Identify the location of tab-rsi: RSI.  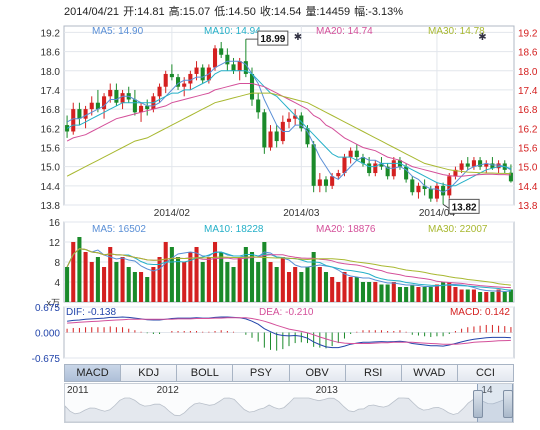
(373, 373).